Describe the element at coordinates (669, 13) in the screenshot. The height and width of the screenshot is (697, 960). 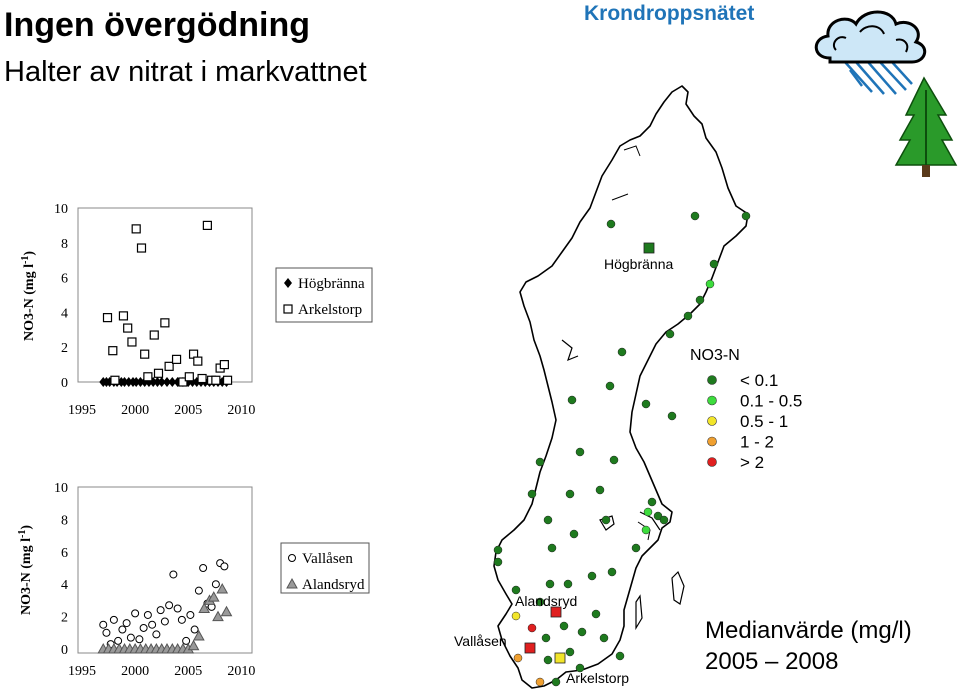
I see `brand-name: Krondroppsnätet` at that location.